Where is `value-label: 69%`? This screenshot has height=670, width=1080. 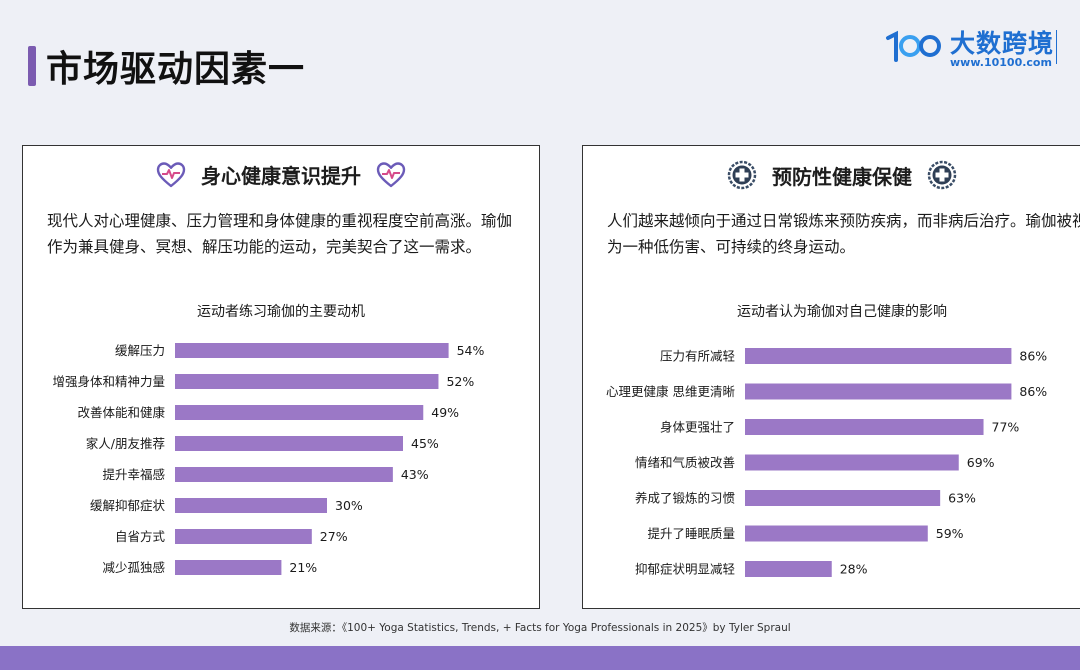 value-label: 69% is located at coordinates (981, 462).